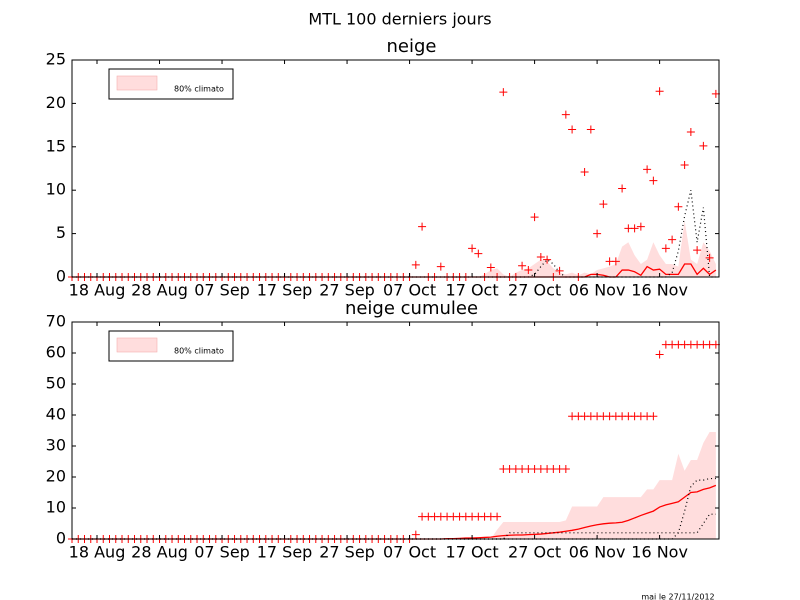 Image resolution: width=800 pixels, height=600 pixels. Describe the element at coordinates (411, 308) in the screenshot. I see `chart-title: neige cumulee` at that location.